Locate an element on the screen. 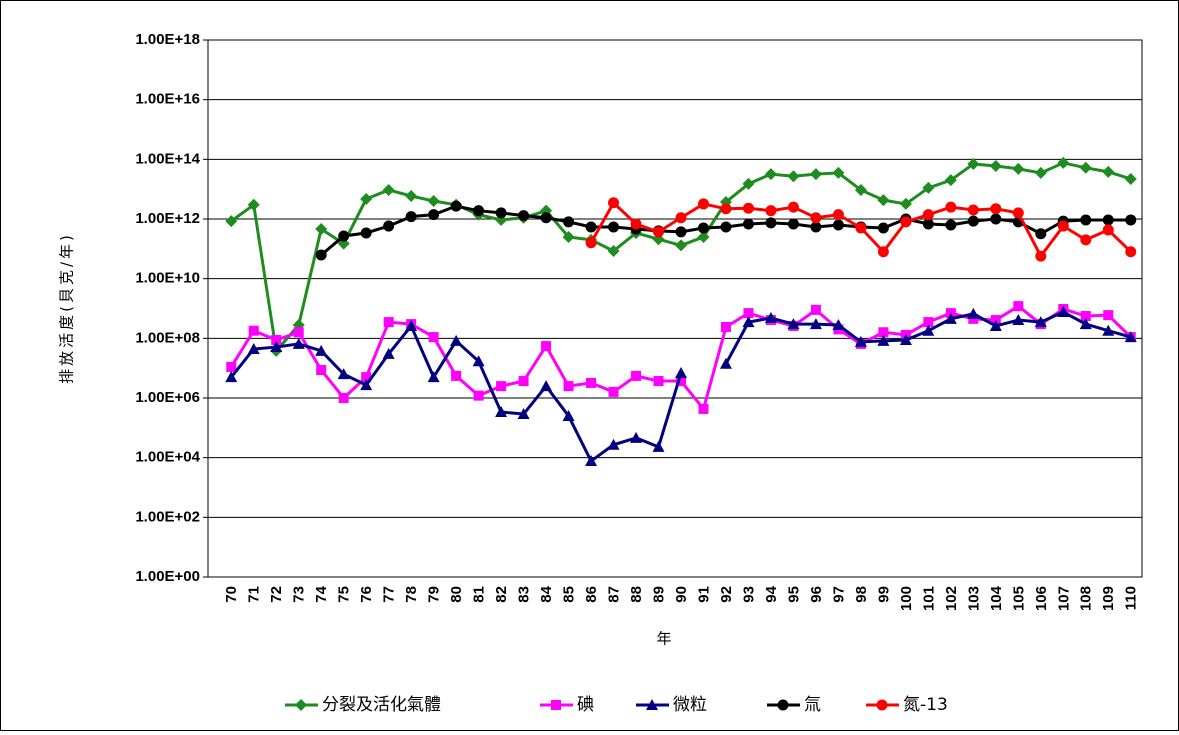  x-tick-label: 84 is located at coordinates (546, 593).